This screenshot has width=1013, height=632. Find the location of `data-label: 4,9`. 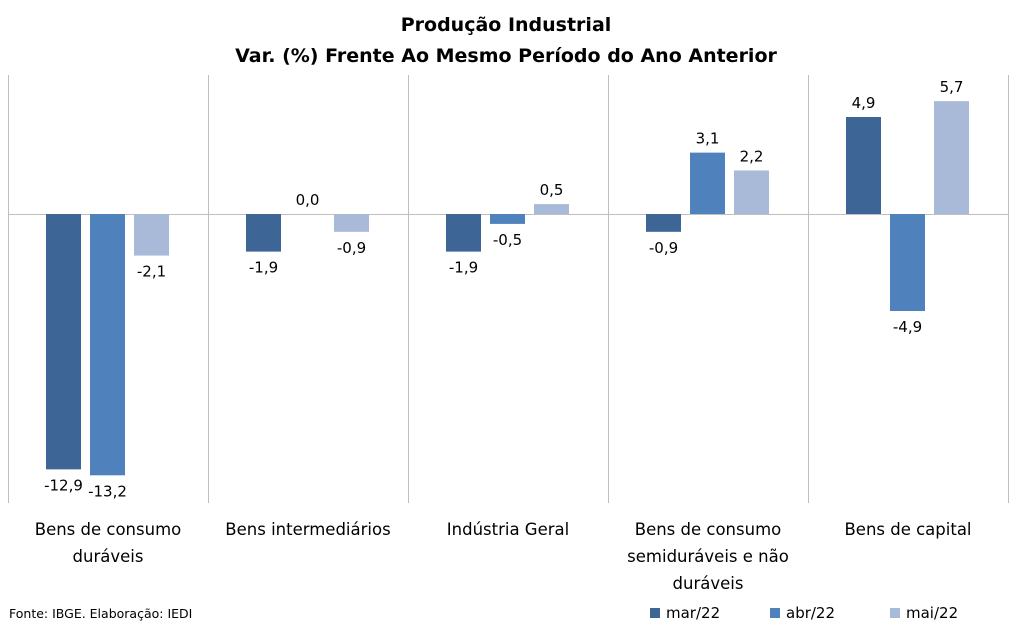

data-label: 4,9 is located at coordinates (864, 103).